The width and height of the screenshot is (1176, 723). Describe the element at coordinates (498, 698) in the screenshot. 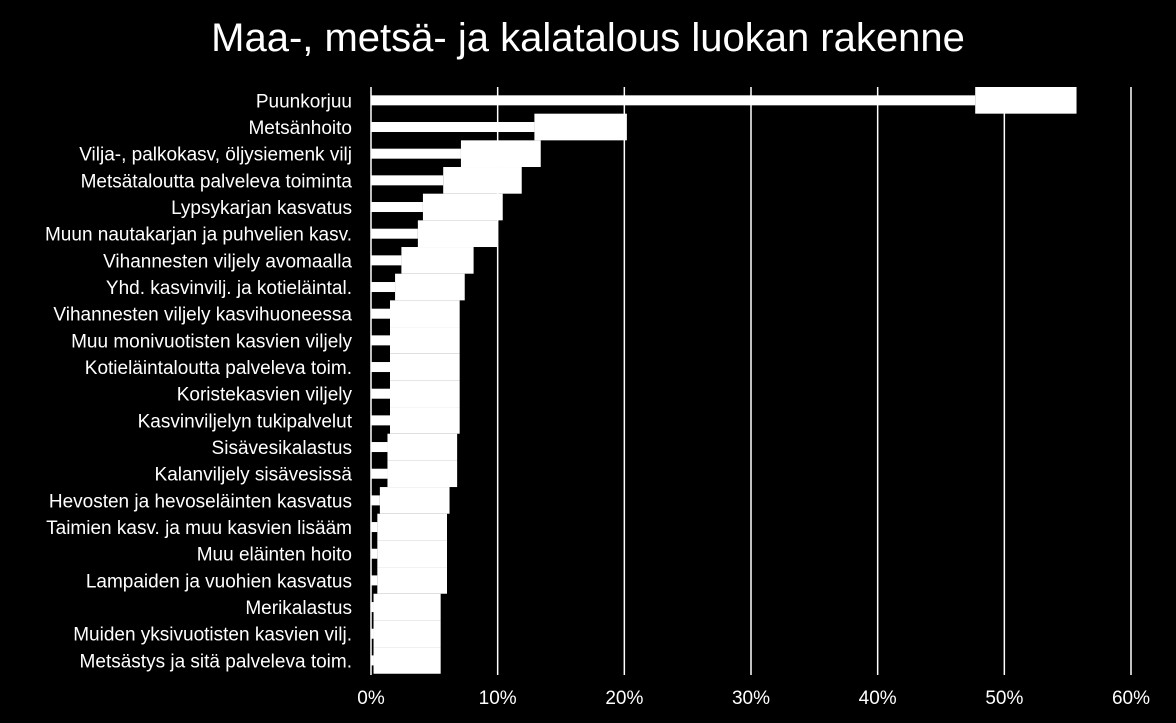

I see `x-tick-label: 10%` at that location.